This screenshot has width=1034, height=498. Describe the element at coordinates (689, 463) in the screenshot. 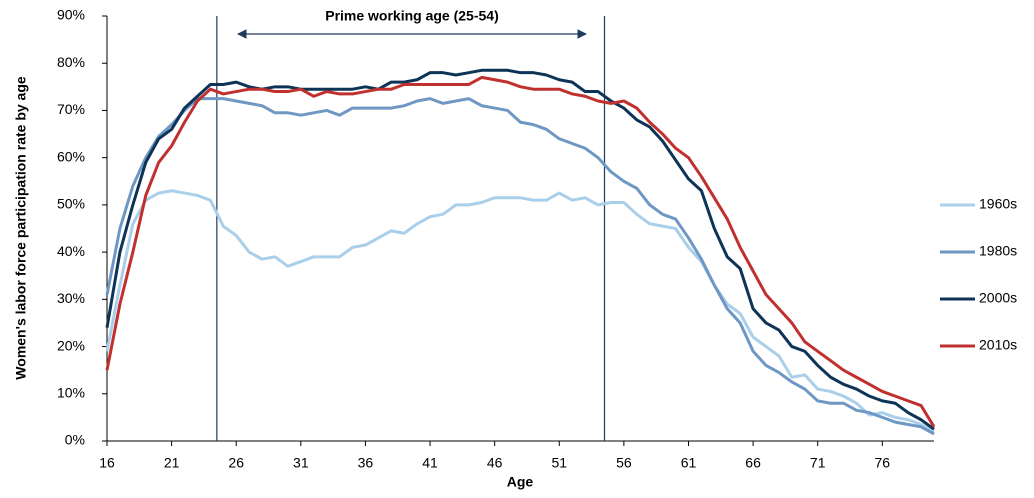

I see `x-tick-label: 61` at that location.